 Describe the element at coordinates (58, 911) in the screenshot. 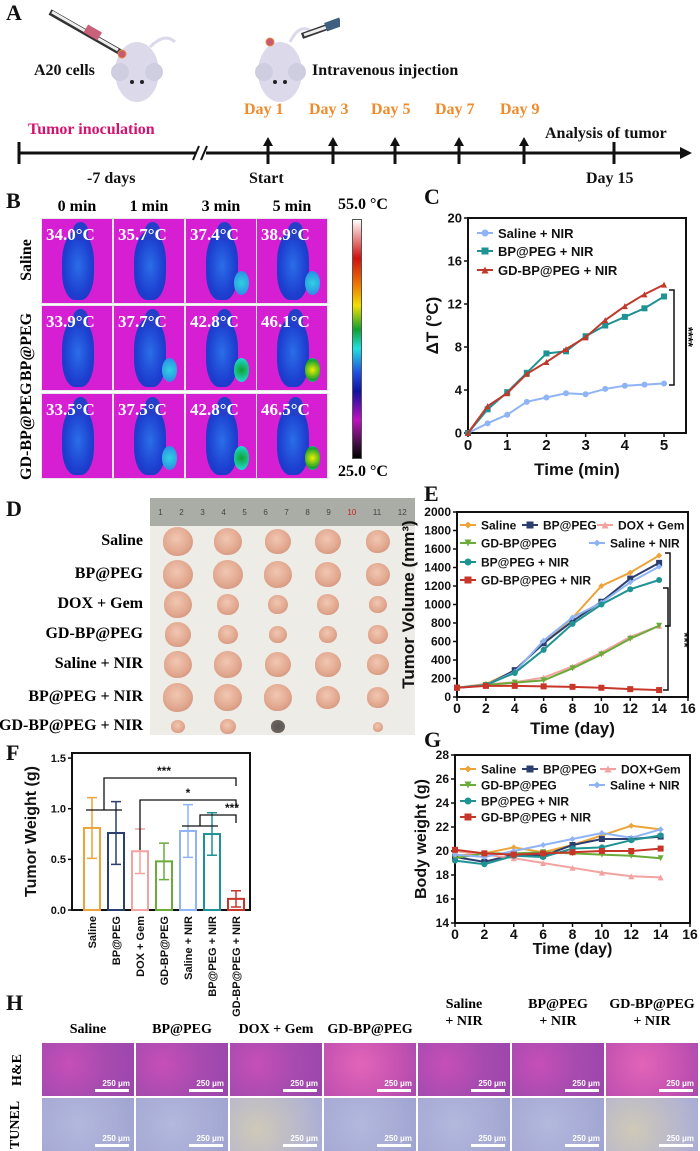

I see `y-tick-label: 0.0` at that location.